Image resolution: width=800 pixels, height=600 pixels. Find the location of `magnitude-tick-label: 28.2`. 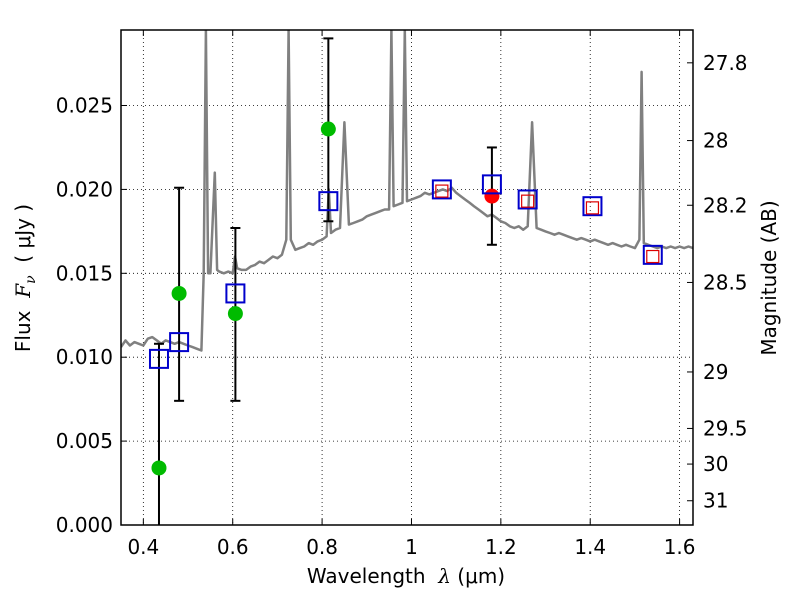

magnitude-tick-label: 28.2 is located at coordinates (725, 205).